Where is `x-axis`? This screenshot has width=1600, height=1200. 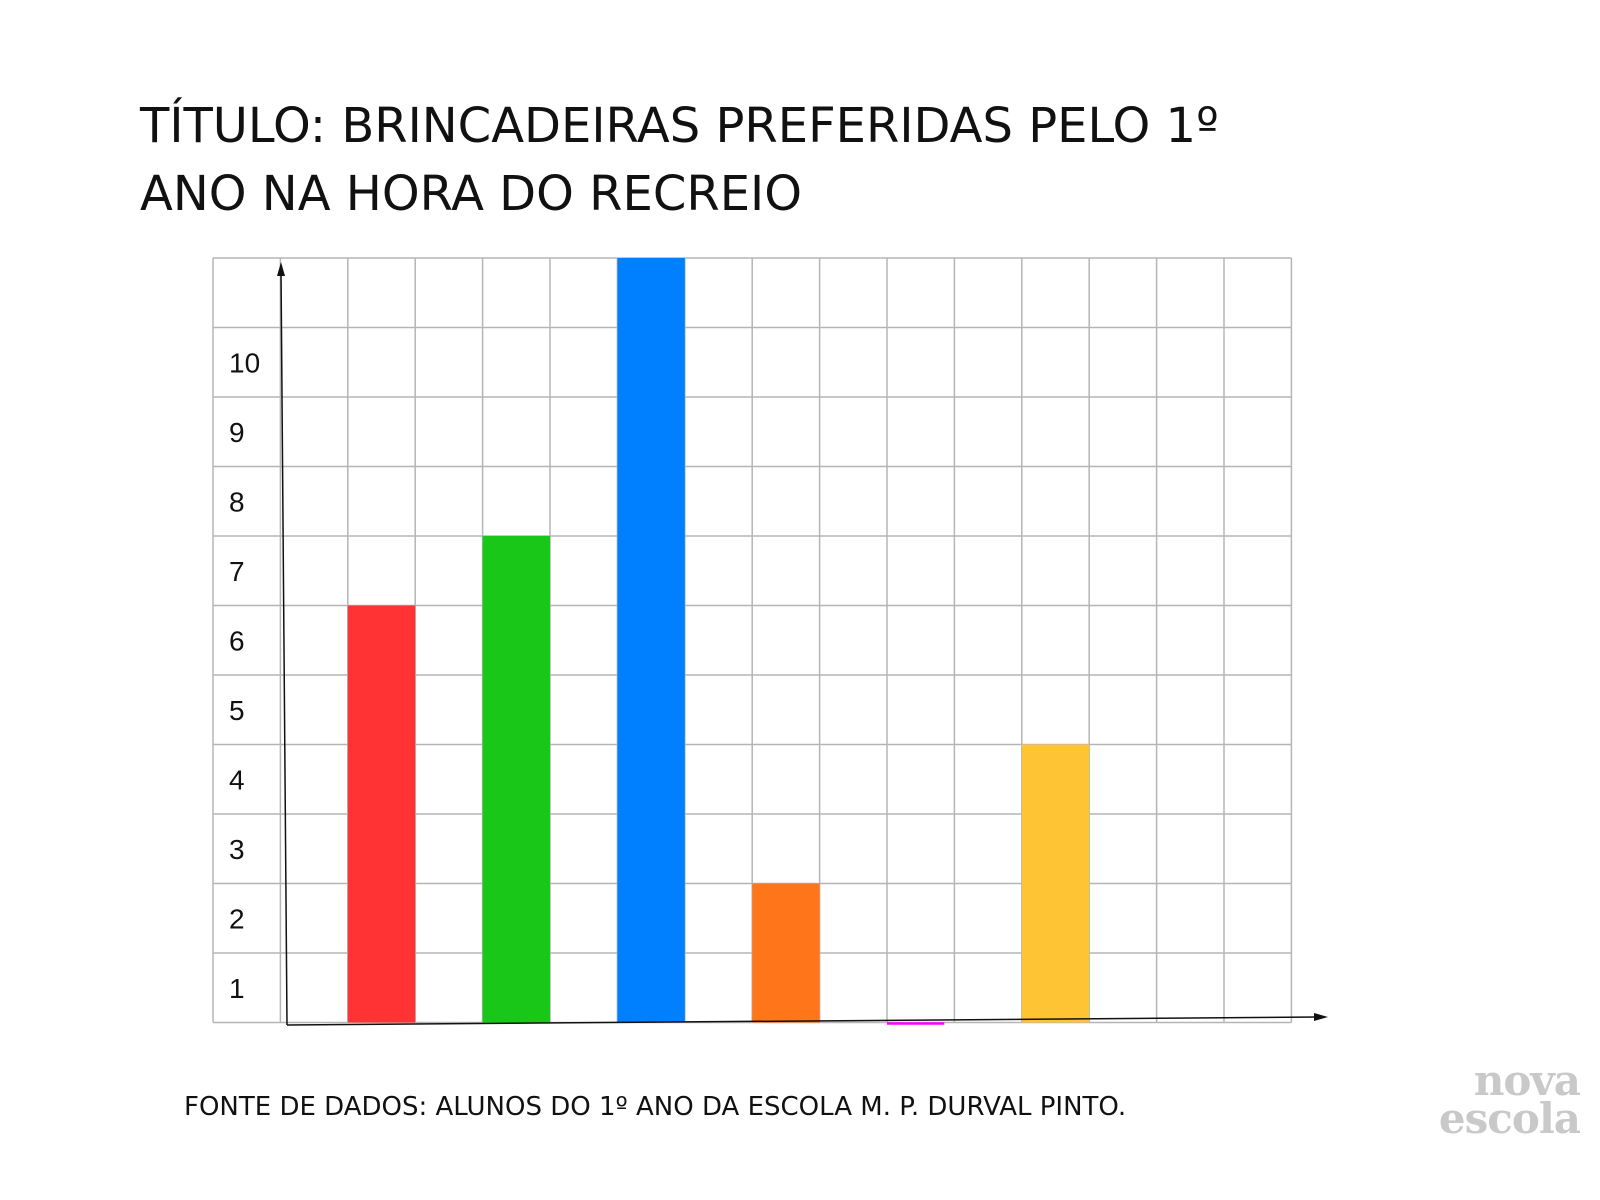 x-axis is located at coordinates (802, 1021).